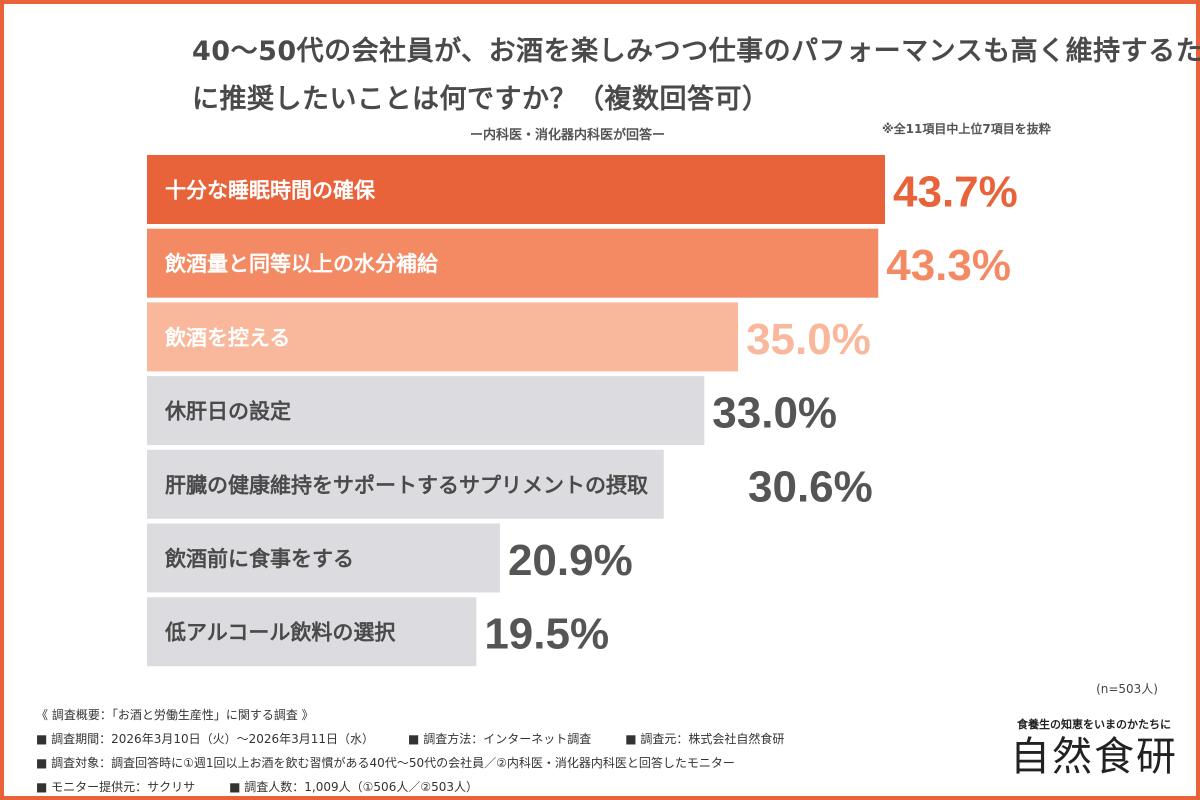 The width and height of the screenshot is (1200, 800). What do you see at coordinates (966, 129) in the screenshot?
I see `chart-note: ※全11項目中上位7項目を抜粋` at bounding box center [966, 129].